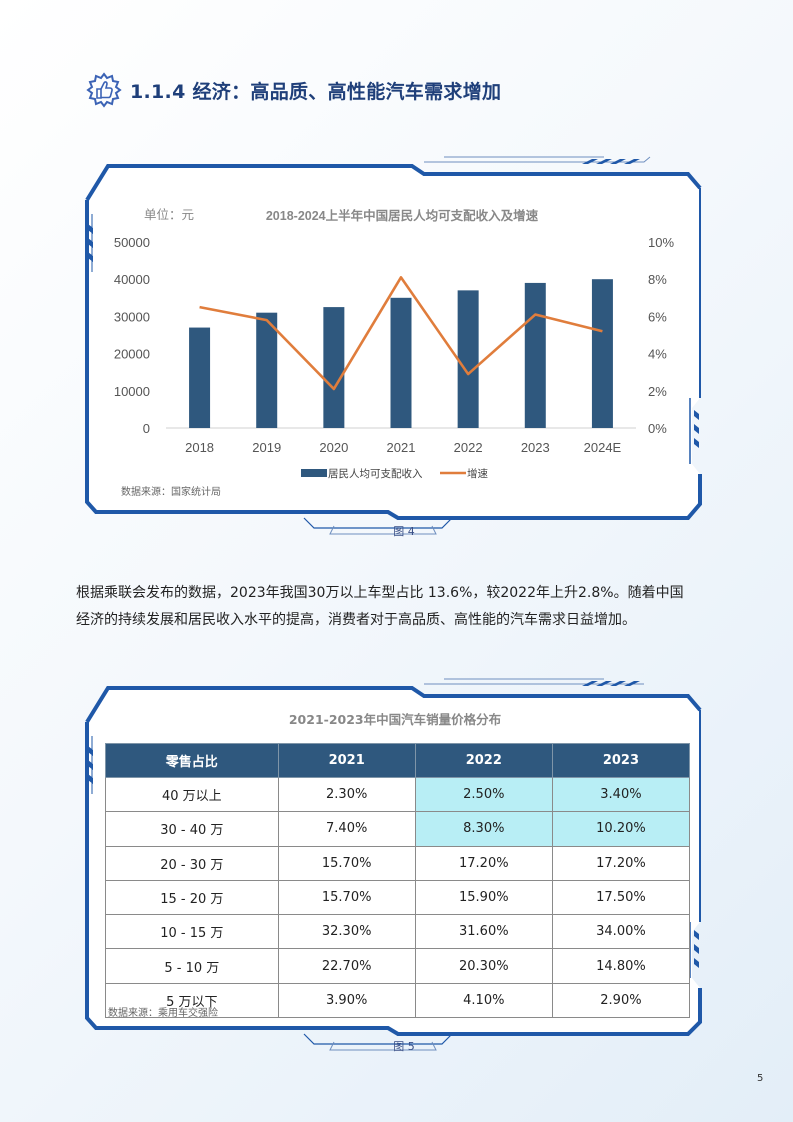  I want to click on table-cell: 20.30%, so click(483, 966).